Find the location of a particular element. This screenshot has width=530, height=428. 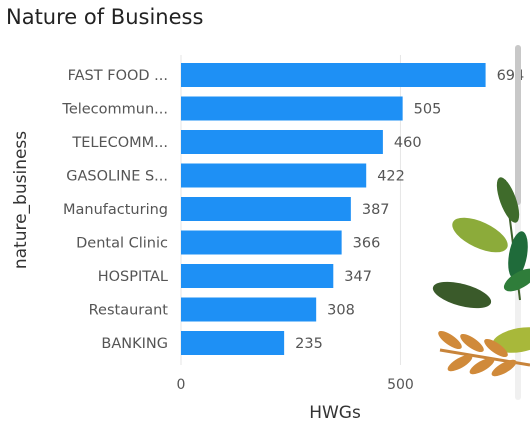

category-label: Manufacturing is located at coordinates (115, 210).